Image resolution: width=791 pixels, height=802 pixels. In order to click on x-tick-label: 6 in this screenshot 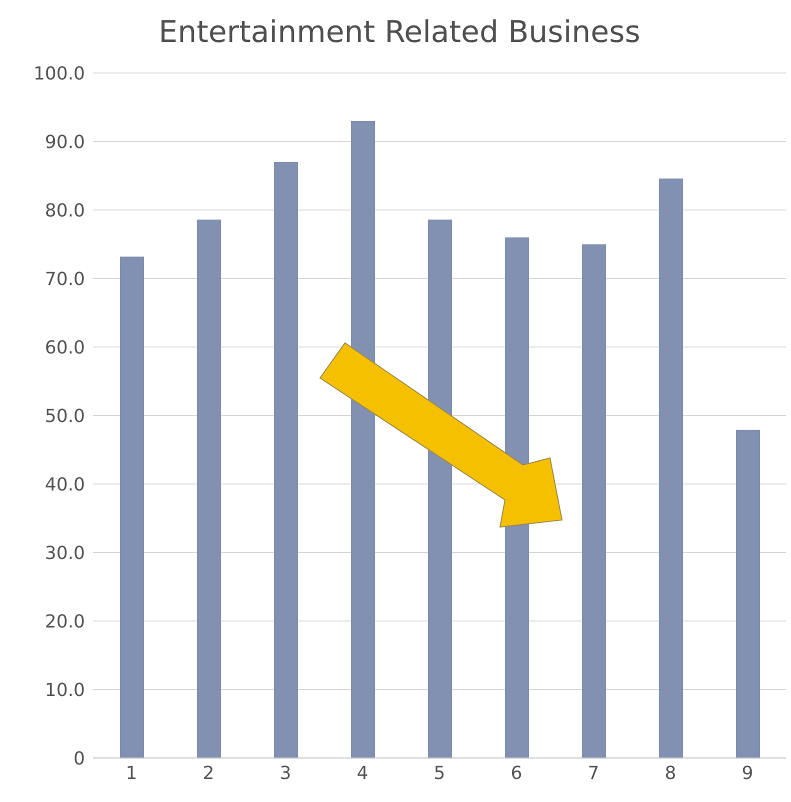, I will do `click(516, 773)`.